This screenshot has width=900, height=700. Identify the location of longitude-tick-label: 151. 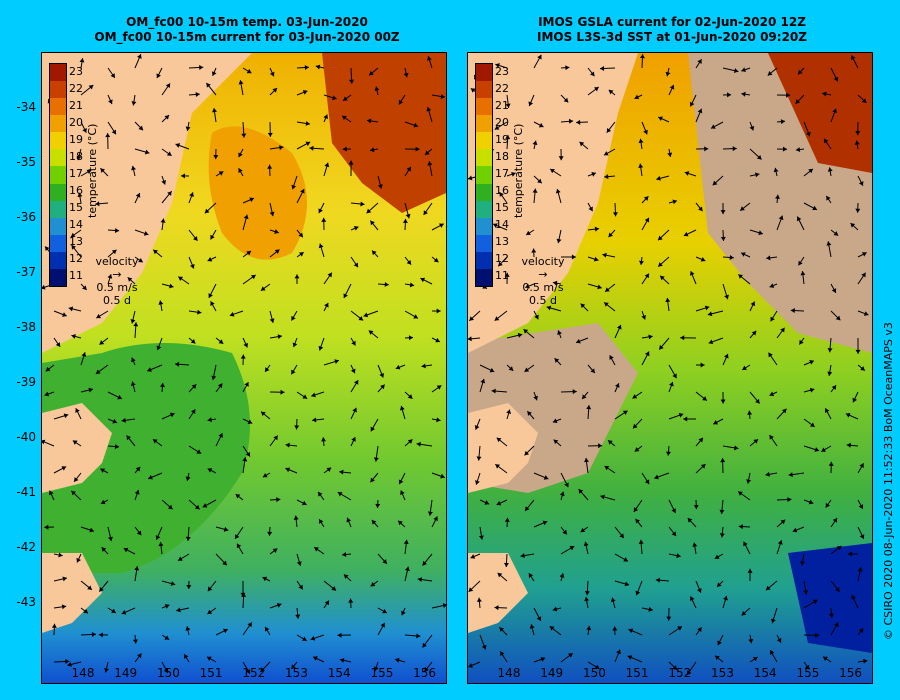
(637, 673).